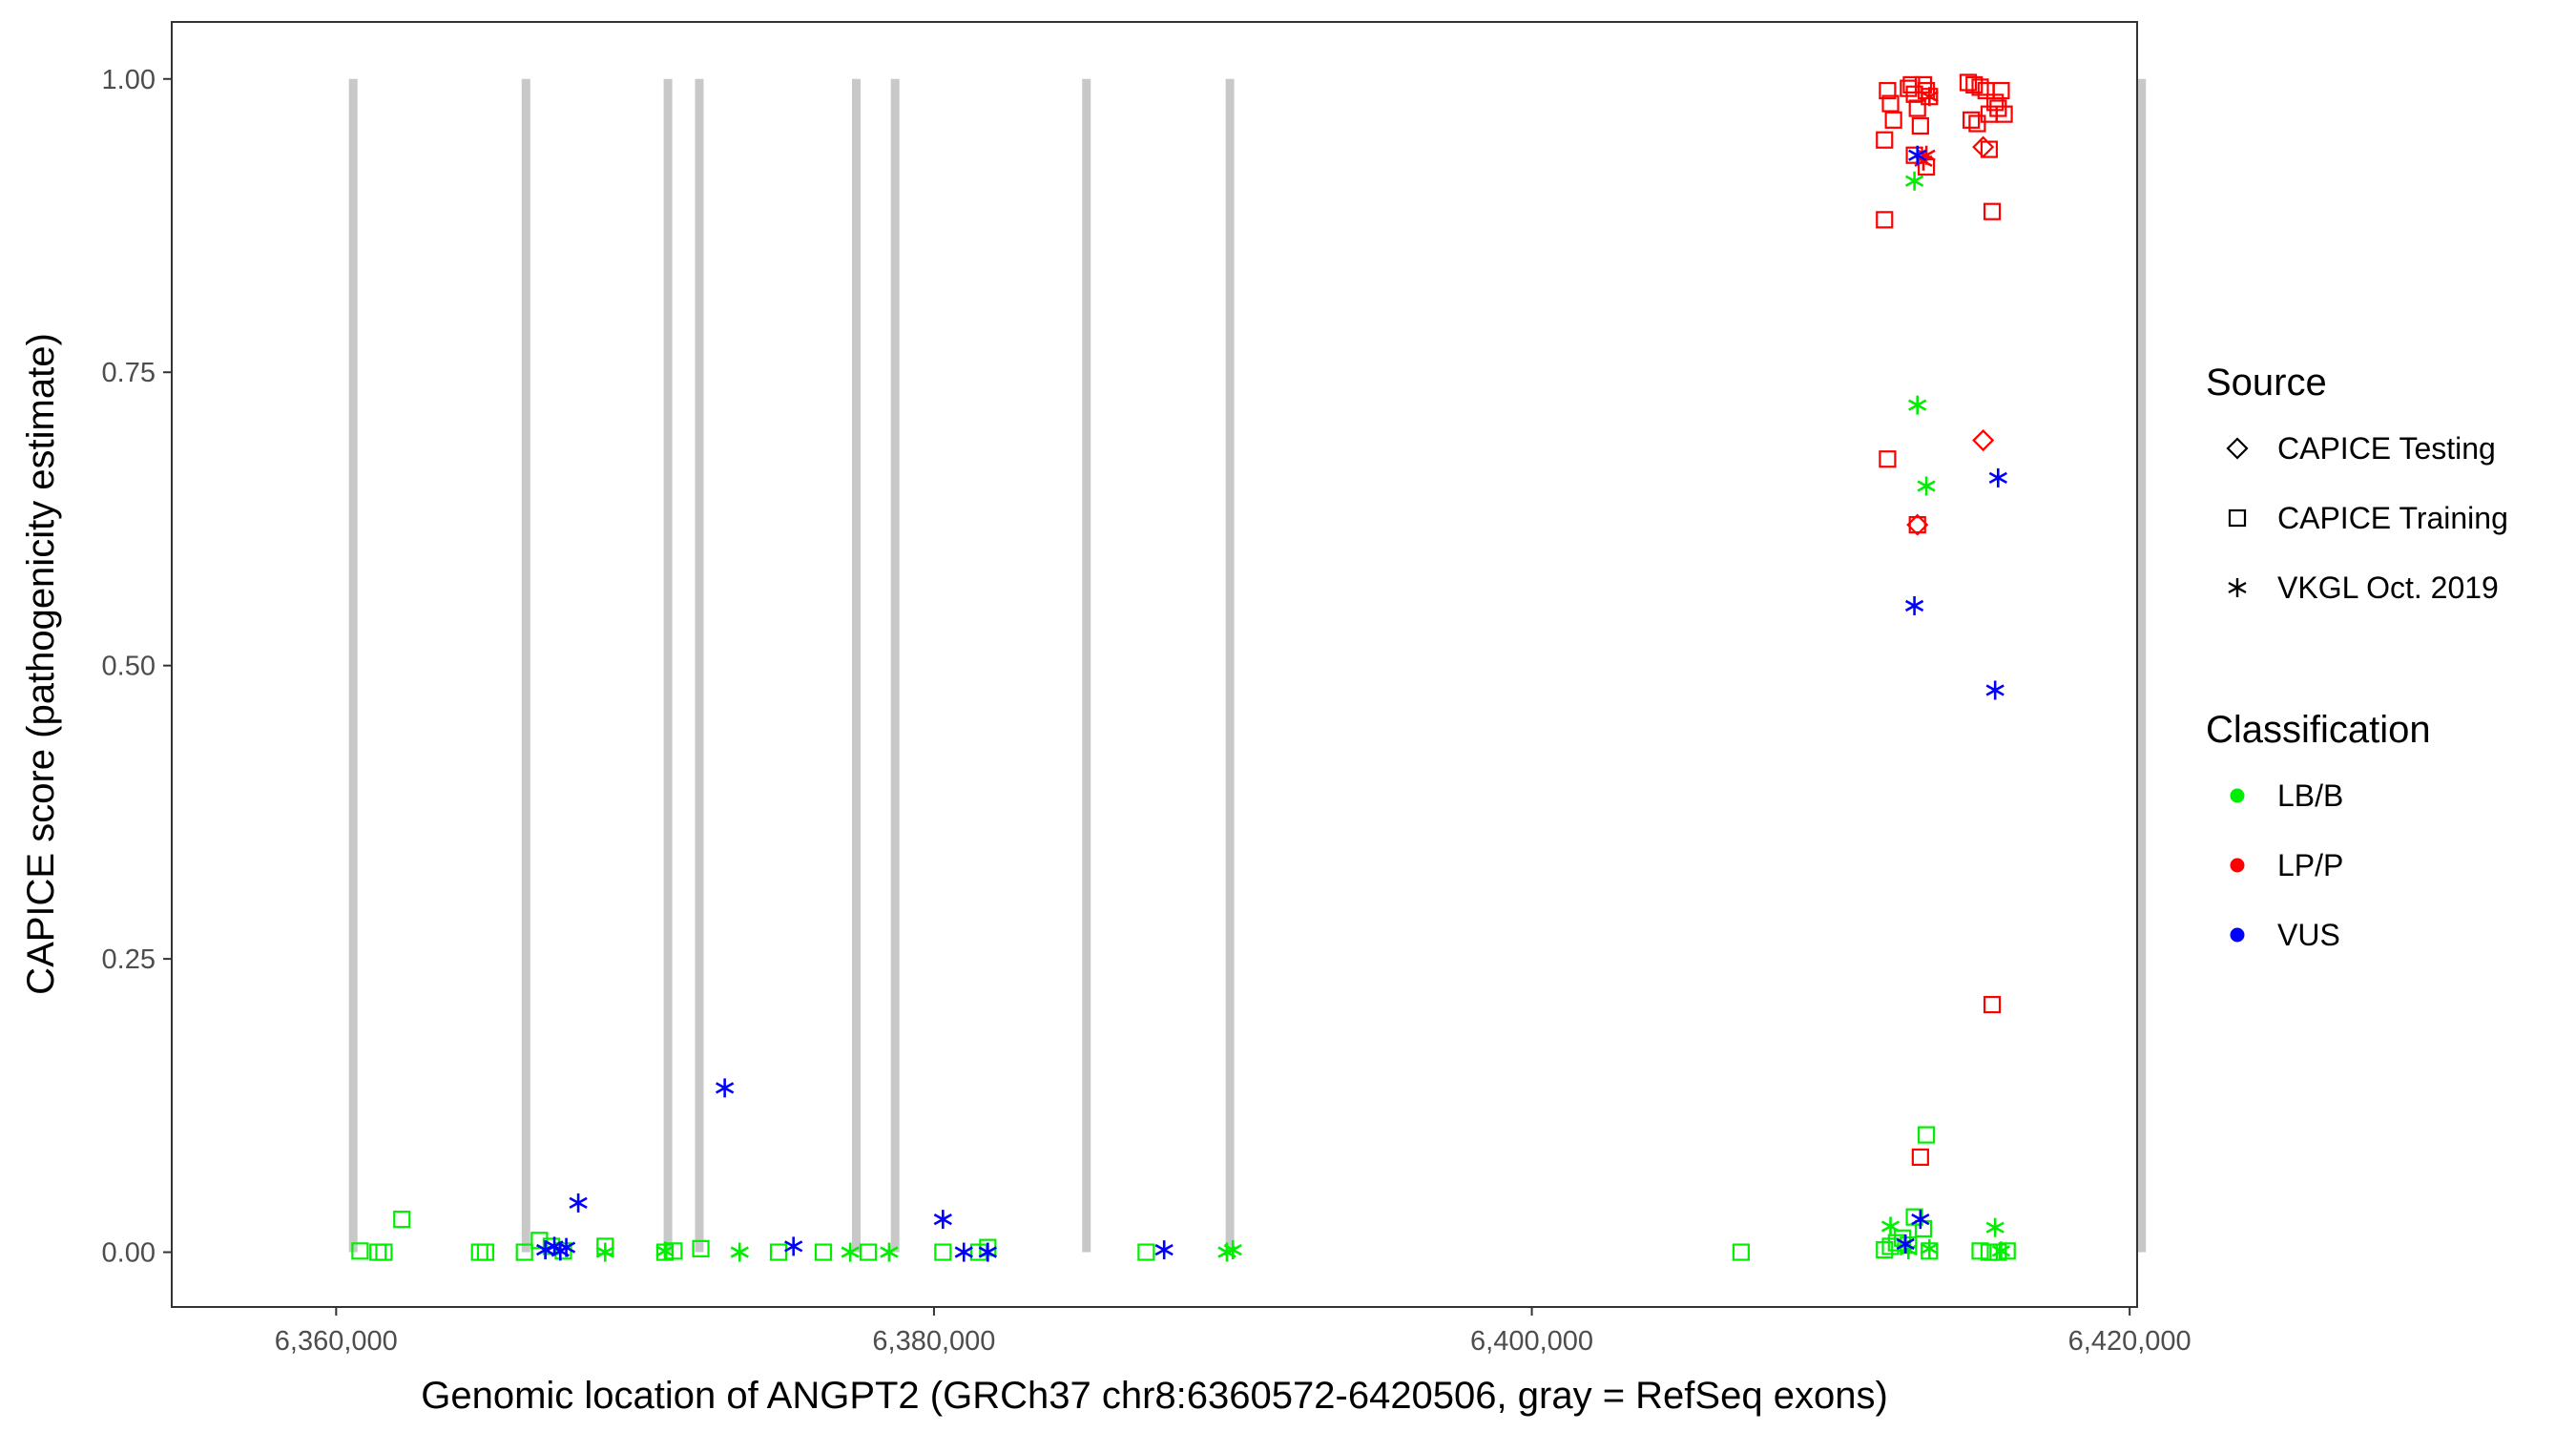 The height and width of the screenshot is (1431, 2576). I want to click on legend-title-source: Source, so click(2266, 383).